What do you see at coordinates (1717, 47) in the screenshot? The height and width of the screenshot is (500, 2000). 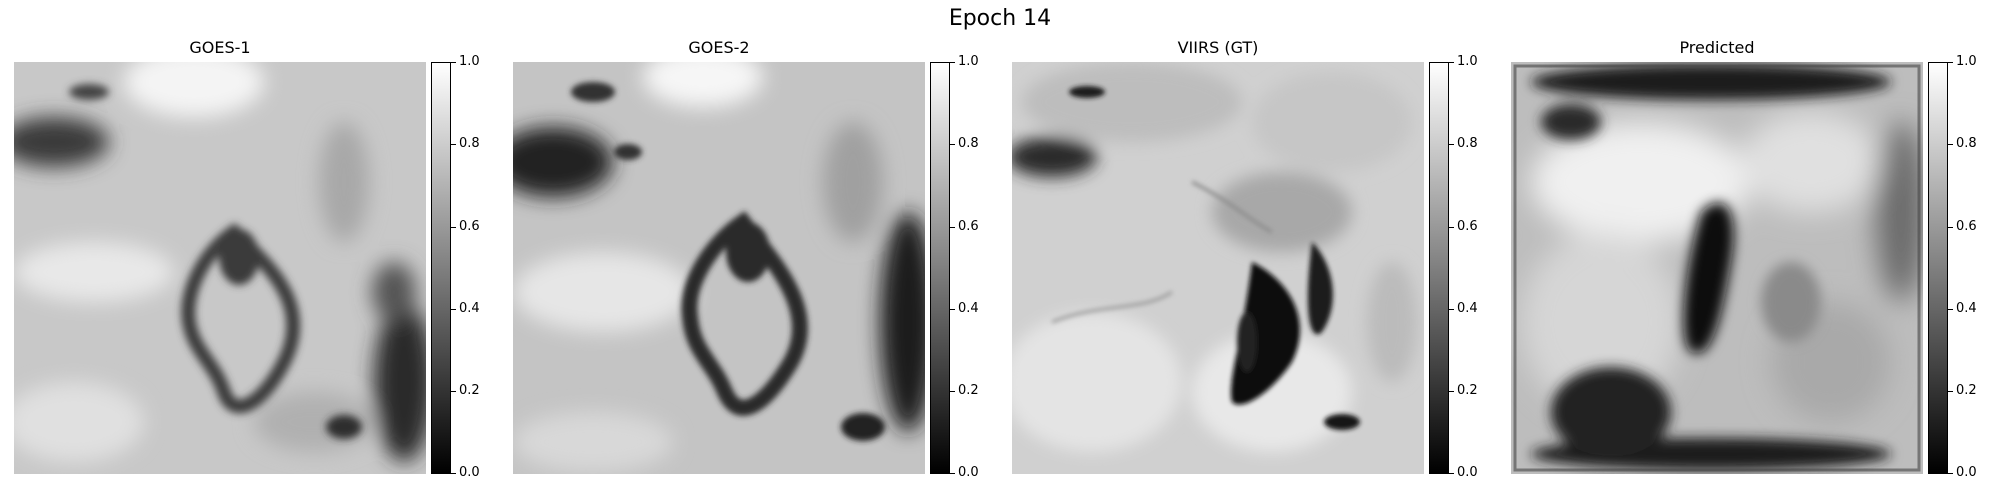 I see `panel-title-predicted: Predicted` at bounding box center [1717, 47].